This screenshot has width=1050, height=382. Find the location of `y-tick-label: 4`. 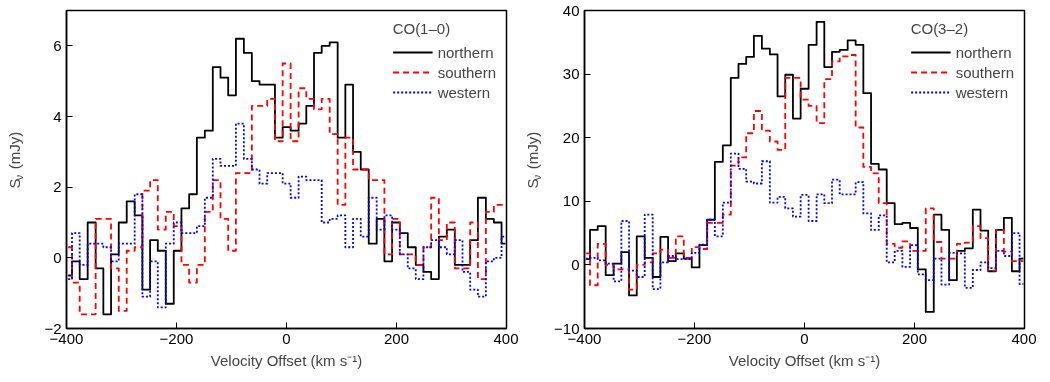

y-tick-label: 4 is located at coordinates (57, 116).